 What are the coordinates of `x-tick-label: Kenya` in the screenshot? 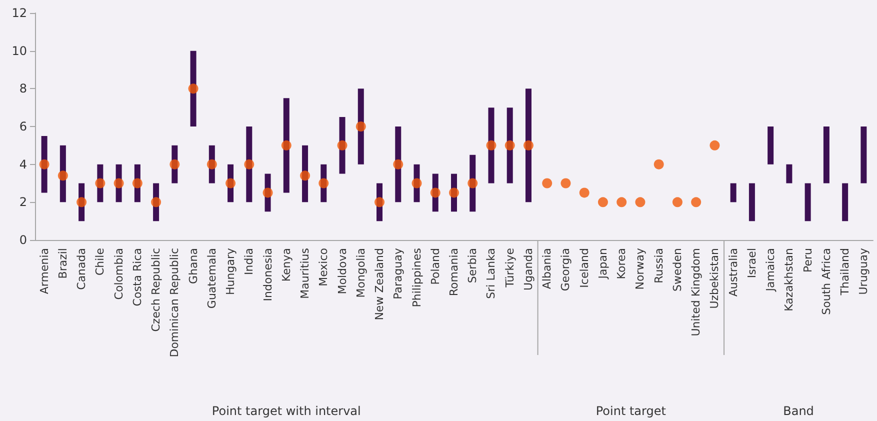 It's located at (286, 265).